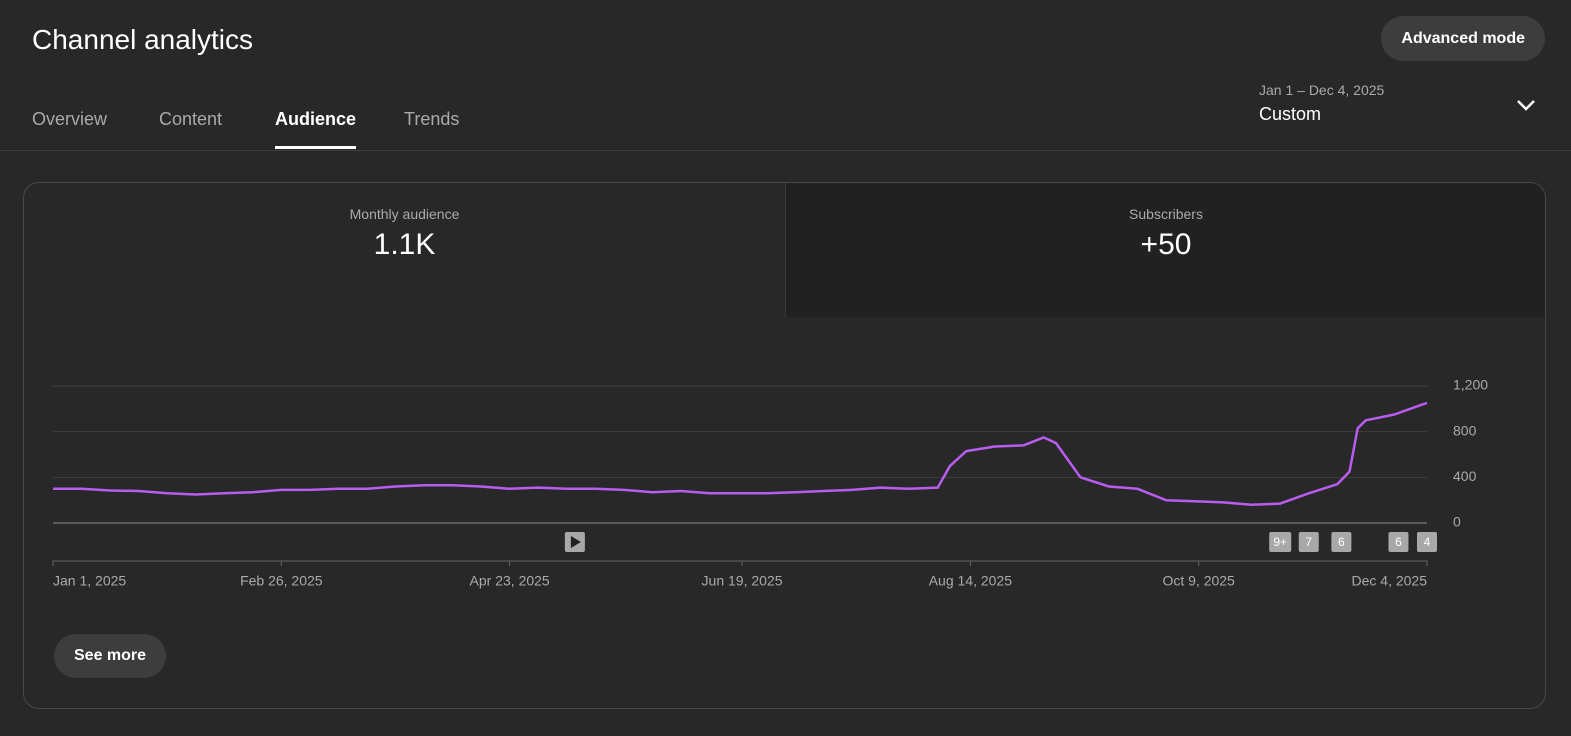 The image size is (1571, 736). I want to click on y-tick-label: 1,200, so click(1470, 385).